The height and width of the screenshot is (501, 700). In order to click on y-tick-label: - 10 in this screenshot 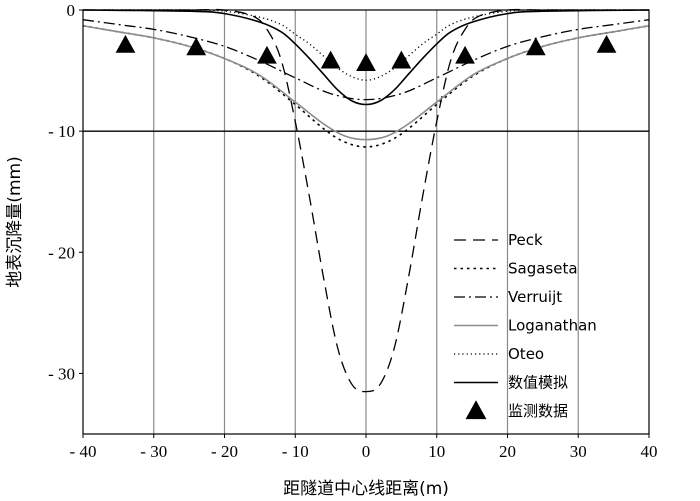, I will do `click(61, 131)`.